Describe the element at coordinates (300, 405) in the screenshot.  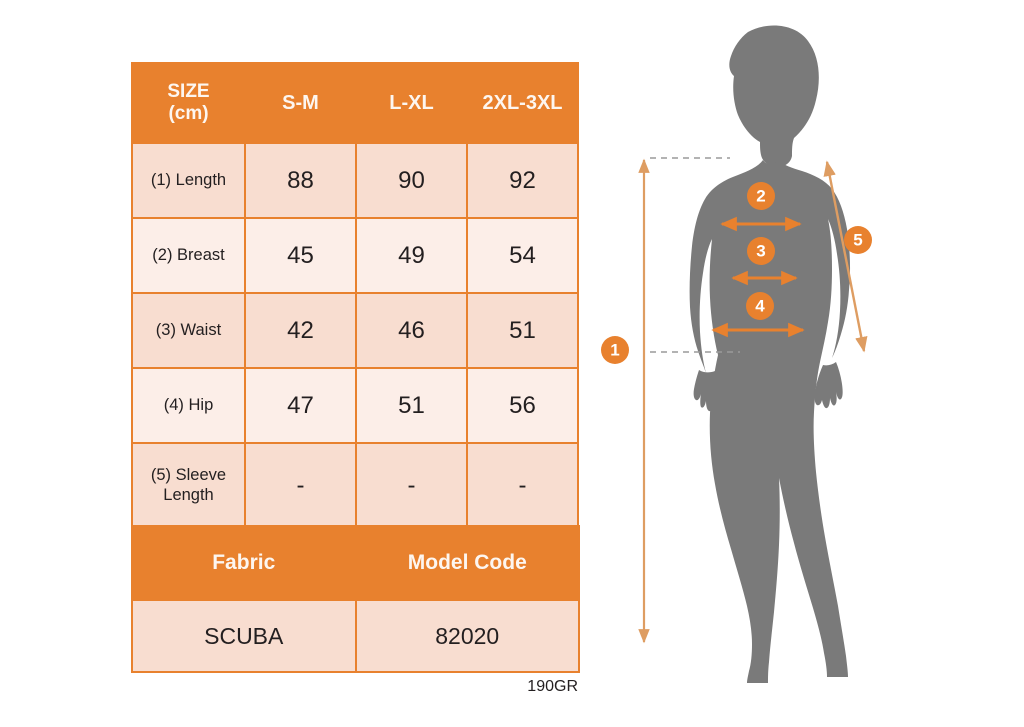
I see `cell-hip-s-m: 47` at that location.